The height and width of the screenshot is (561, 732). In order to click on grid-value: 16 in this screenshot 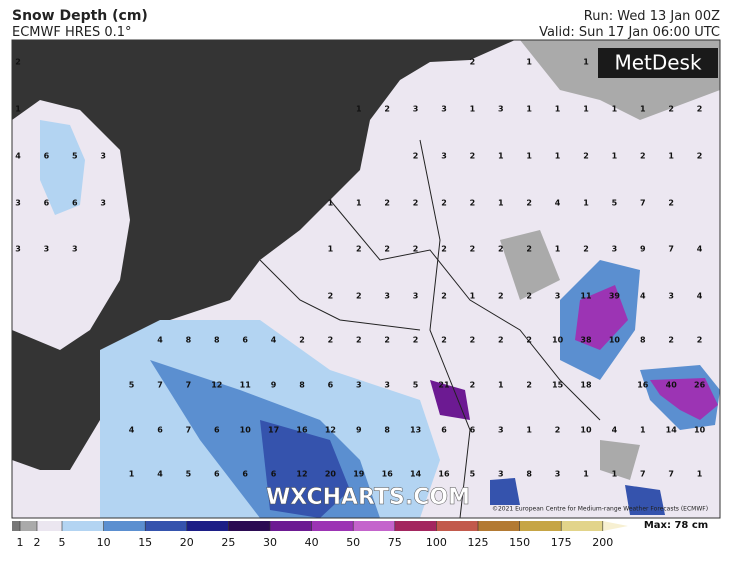, I will do `click(444, 474)`.